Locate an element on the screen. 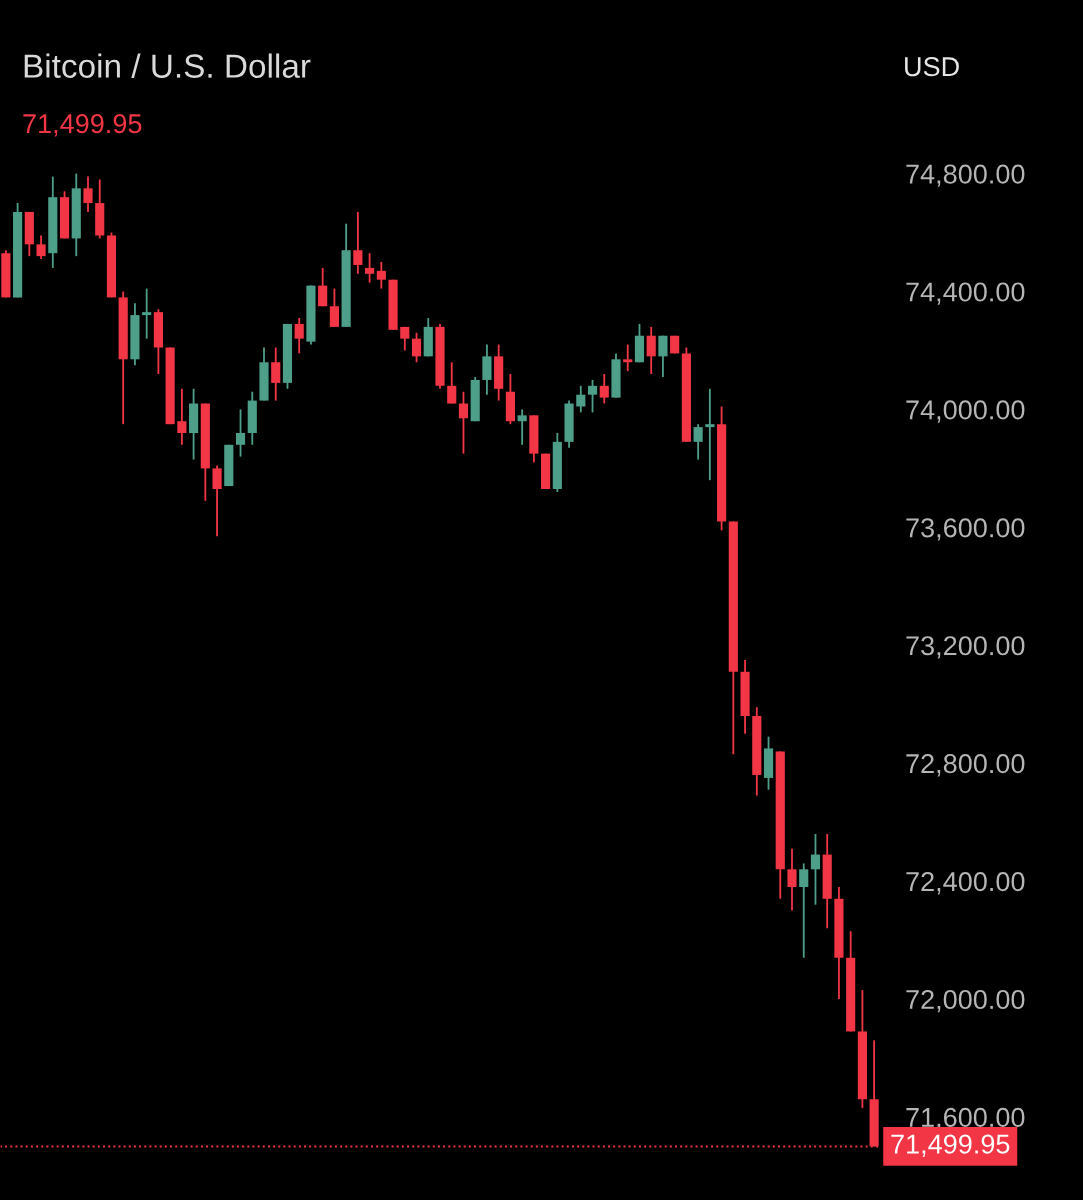 The height and width of the screenshot is (1200, 1083). chart-subtitle: 71,499.95 is located at coordinates (82, 125).